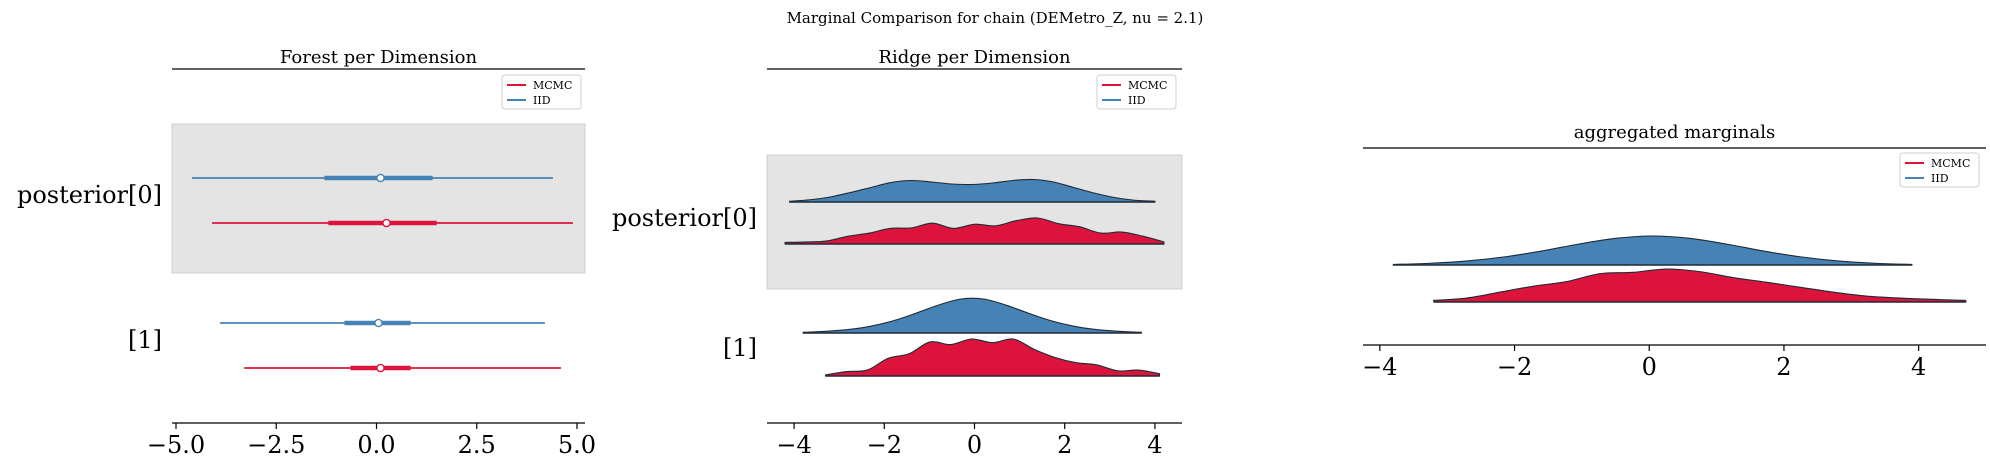 This screenshot has height=465, width=1990. What do you see at coordinates (376, 445) in the screenshot?
I see `x-tick-label: 0.0` at bounding box center [376, 445].